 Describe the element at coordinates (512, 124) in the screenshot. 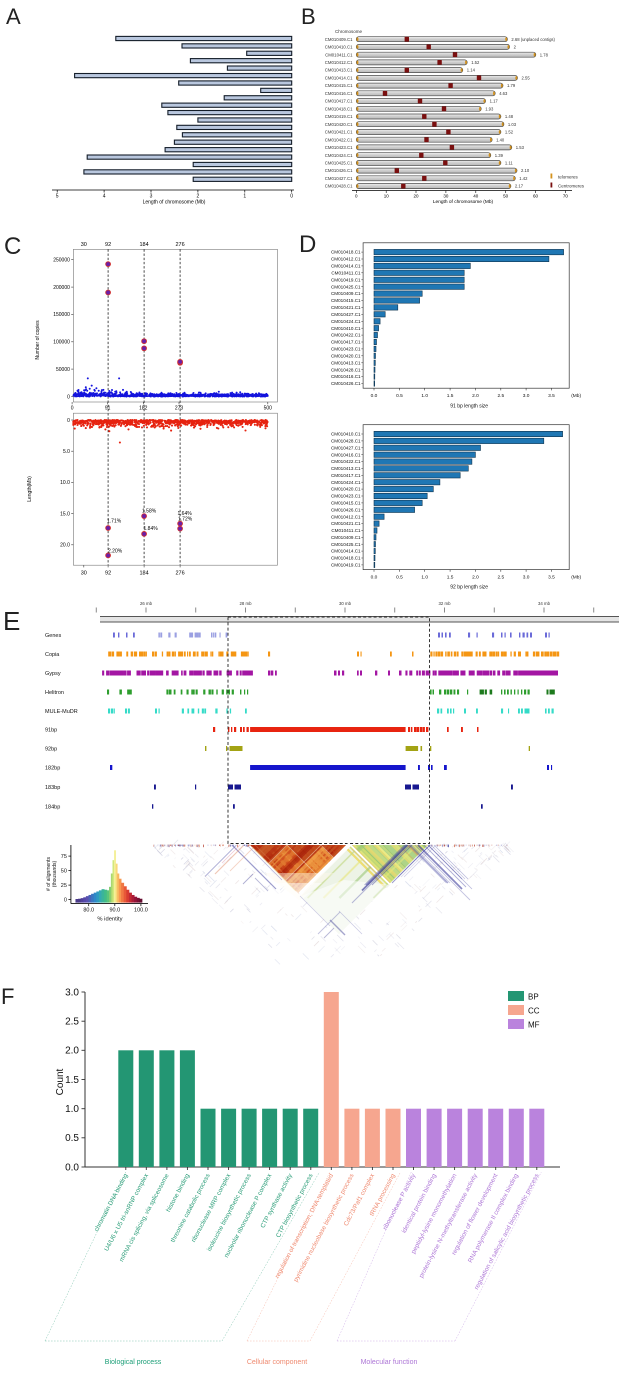

I see `svg-text: 1.03` at that location.